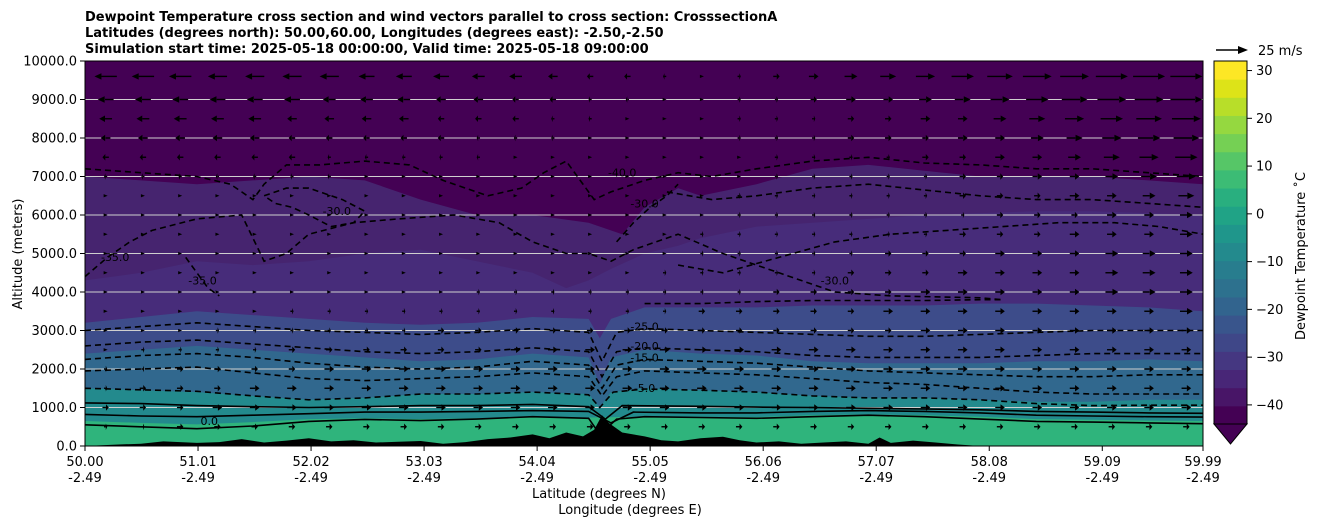  What do you see at coordinates (644, 388) in the screenshot?
I see `contour-label-3: -5.0` at bounding box center [644, 388].